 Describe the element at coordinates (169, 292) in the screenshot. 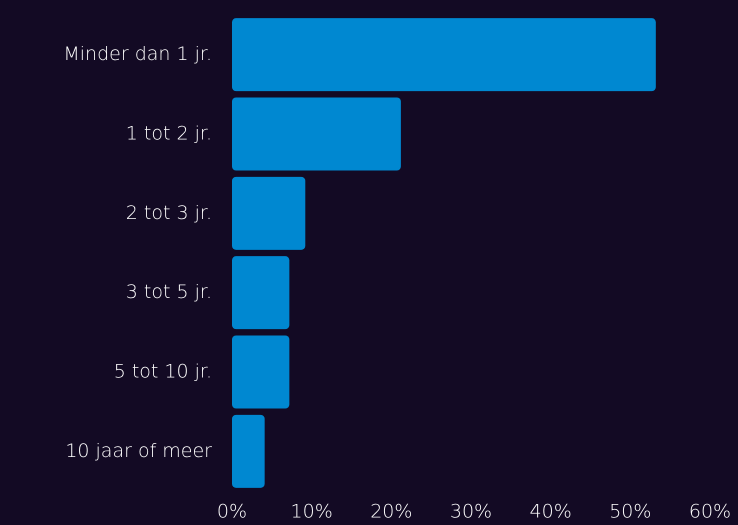

I see `y-tick-label: 3 tot 5 jr.` at that location.